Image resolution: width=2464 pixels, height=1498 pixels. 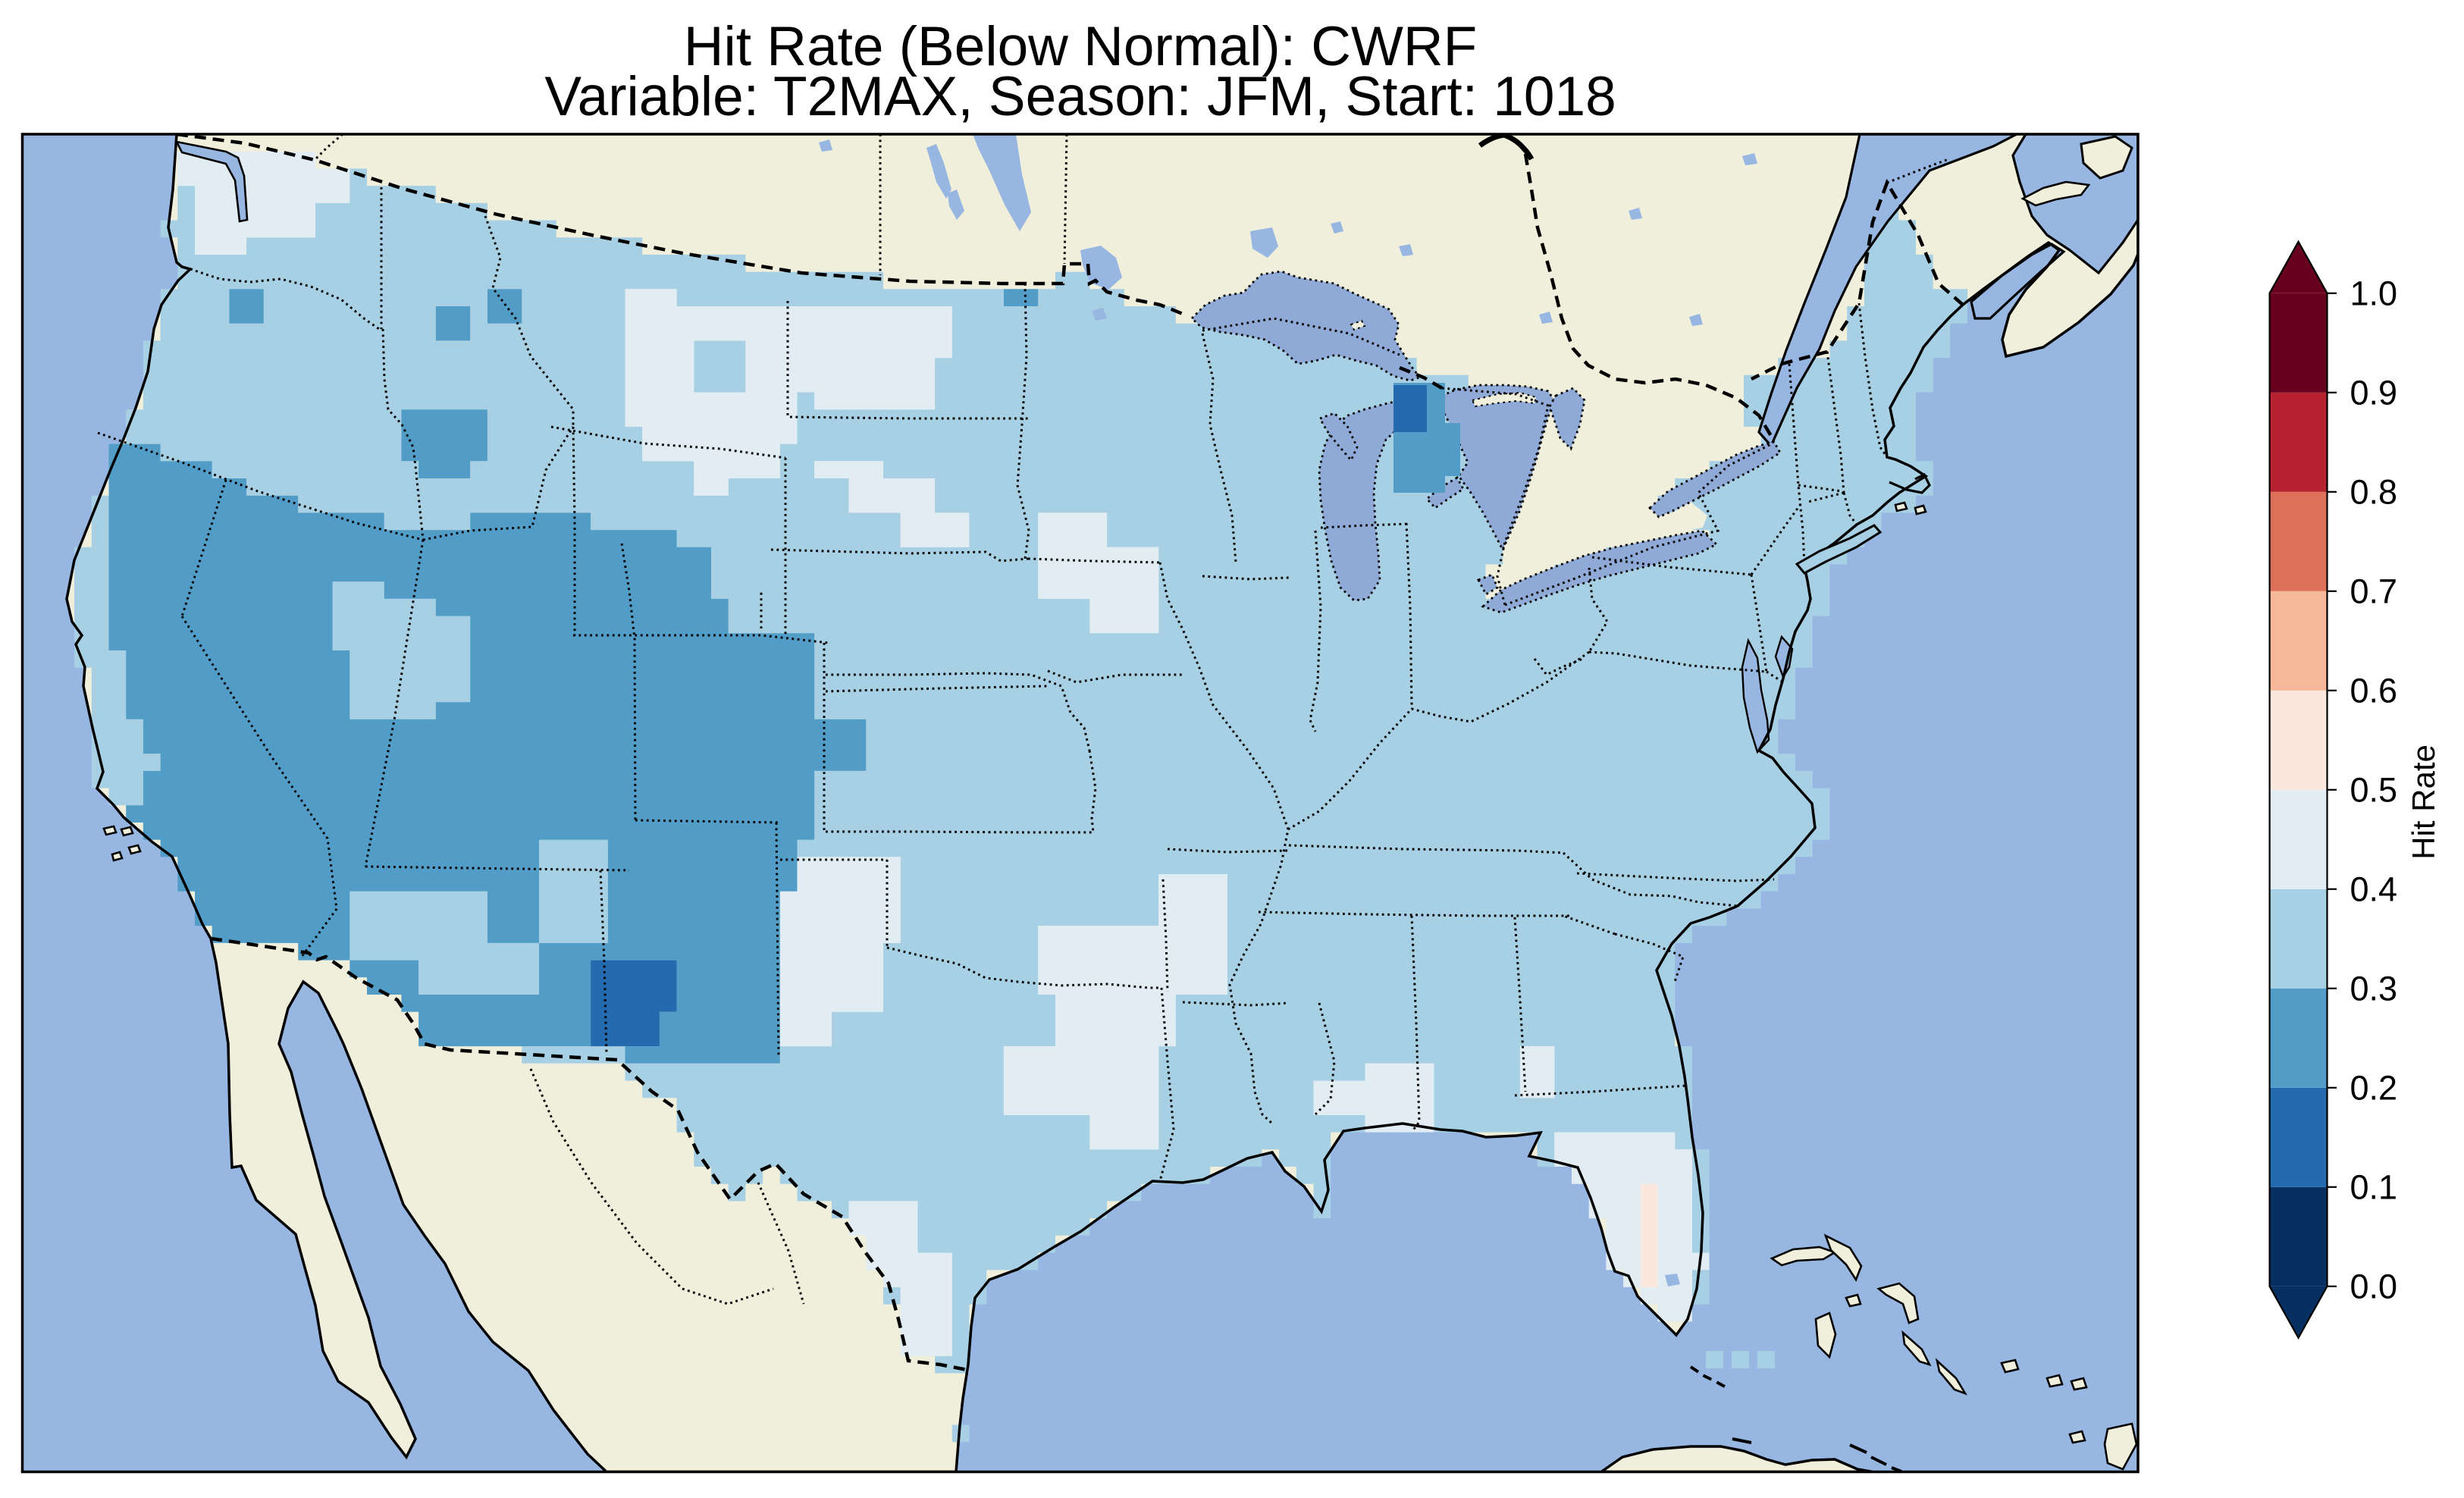 What do you see at coordinates (2374, 1286) in the screenshot?
I see `svg-text: 0.0` at bounding box center [2374, 1286].